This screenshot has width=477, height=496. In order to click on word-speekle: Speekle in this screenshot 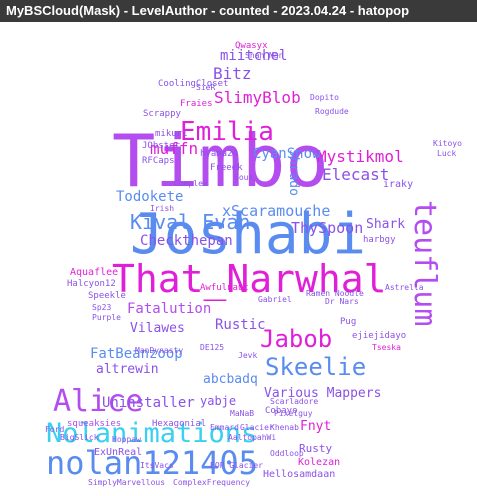, I will do `click(107, 296)`.